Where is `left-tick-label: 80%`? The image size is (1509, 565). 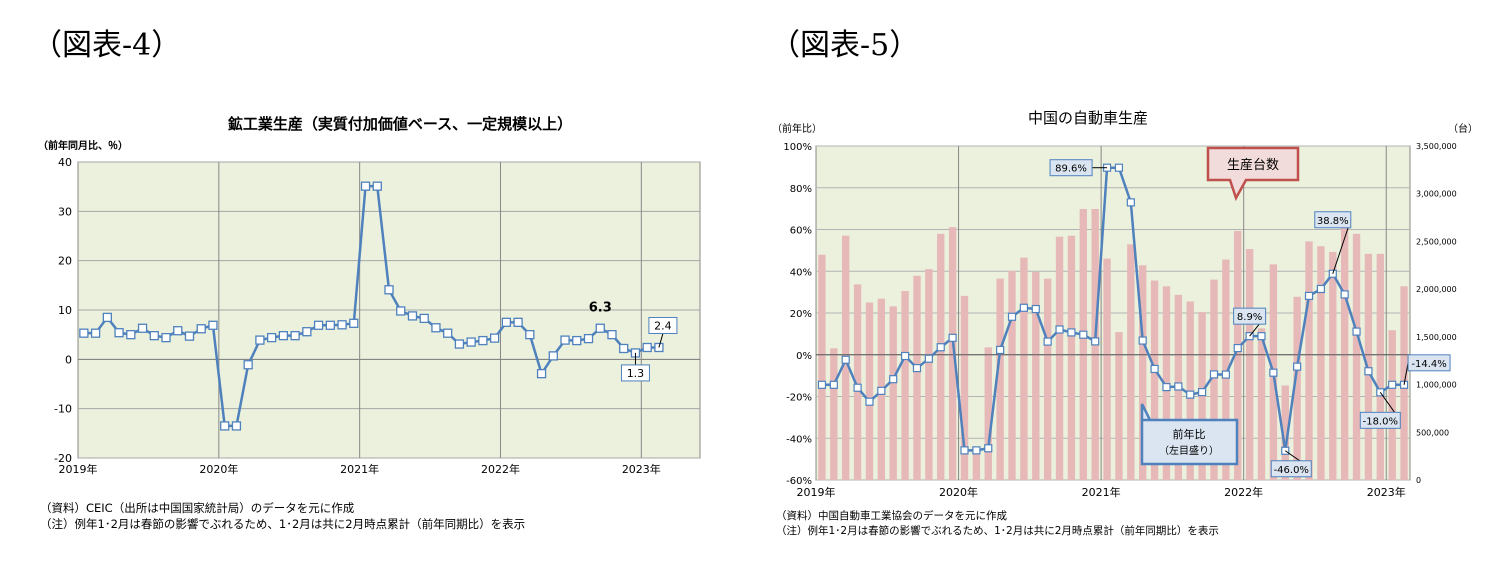
left-tick-label: 80% is located at coordinates (801, 189).